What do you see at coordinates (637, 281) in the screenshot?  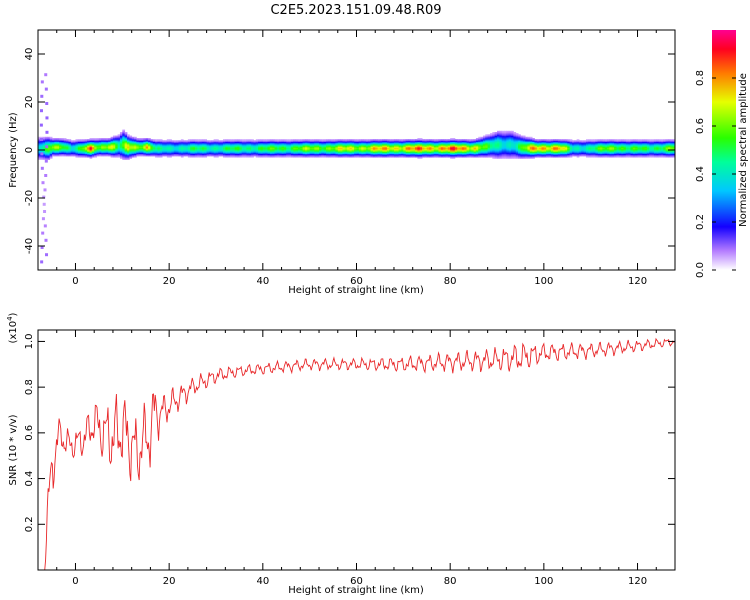 I see `spectrogram-x-tick-label: 120` at bounding box center [637, 281].